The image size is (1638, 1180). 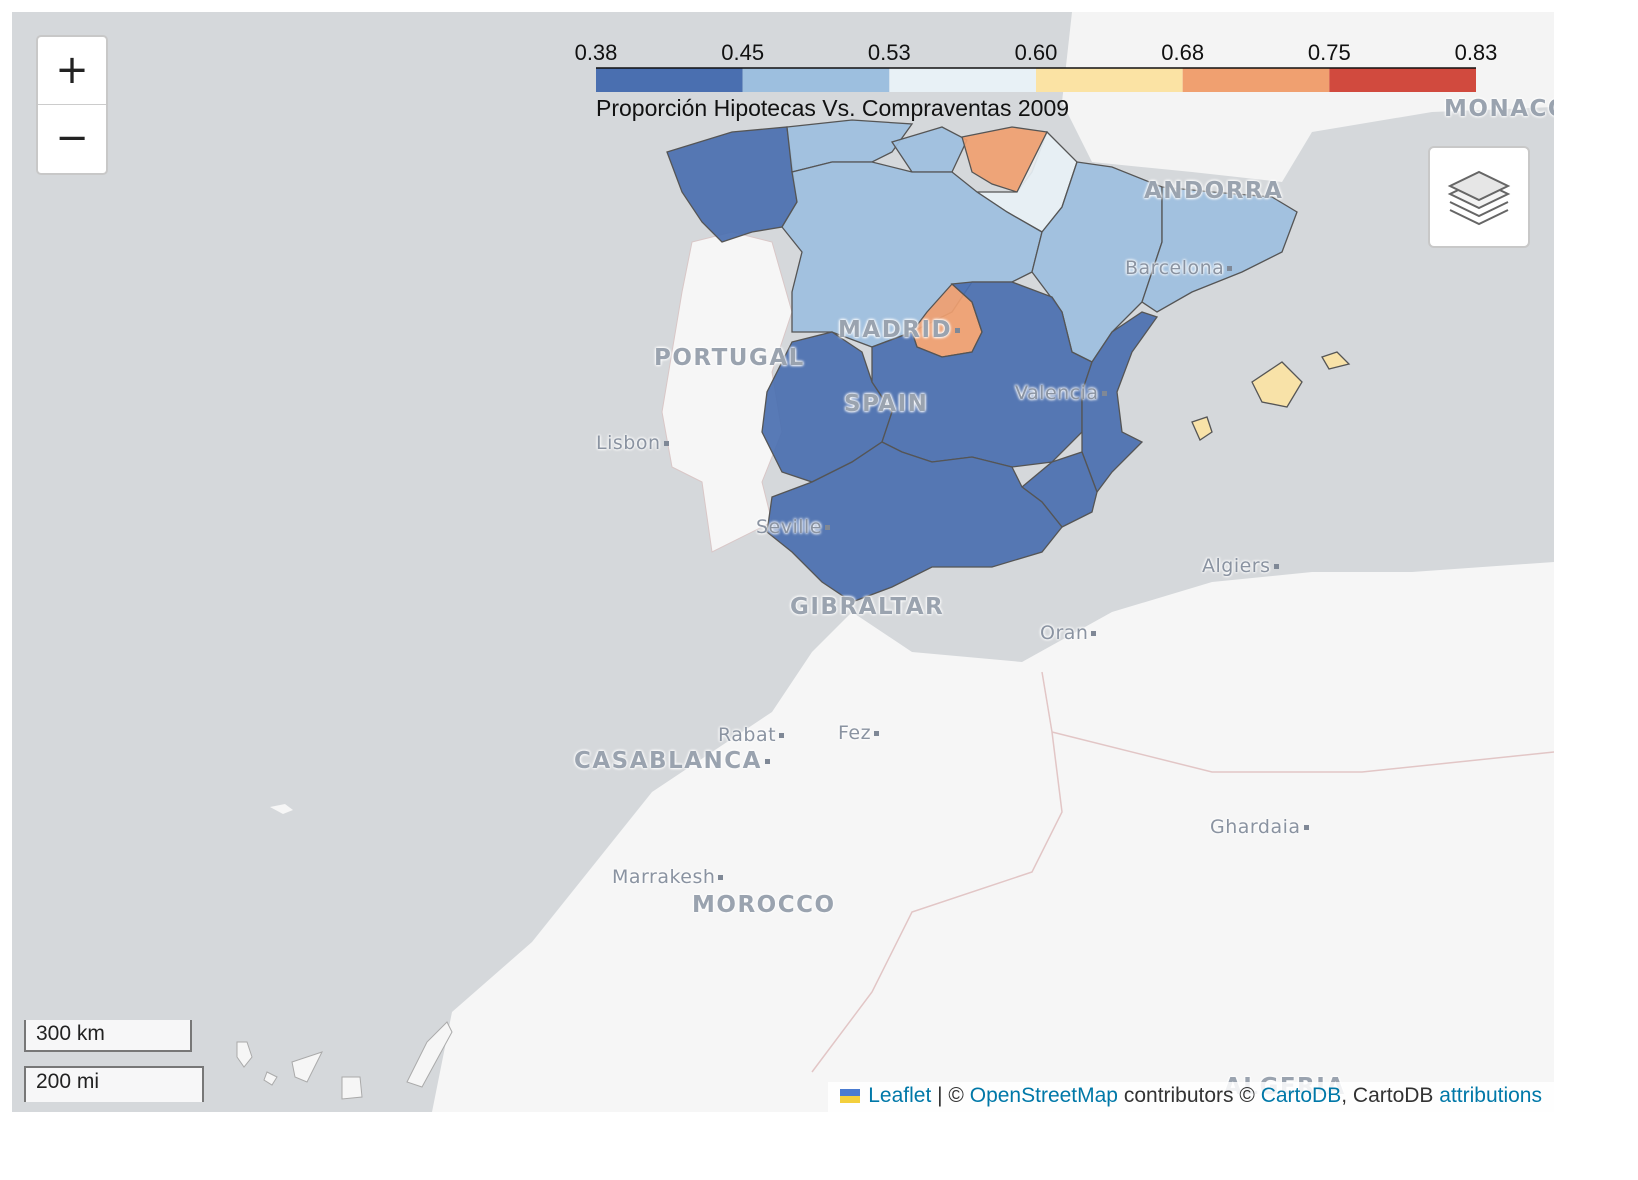 What do you see at coordinates (793, 527) in the screenshot?
I see `label-seville: Seville` at bounding box center [793, 527].